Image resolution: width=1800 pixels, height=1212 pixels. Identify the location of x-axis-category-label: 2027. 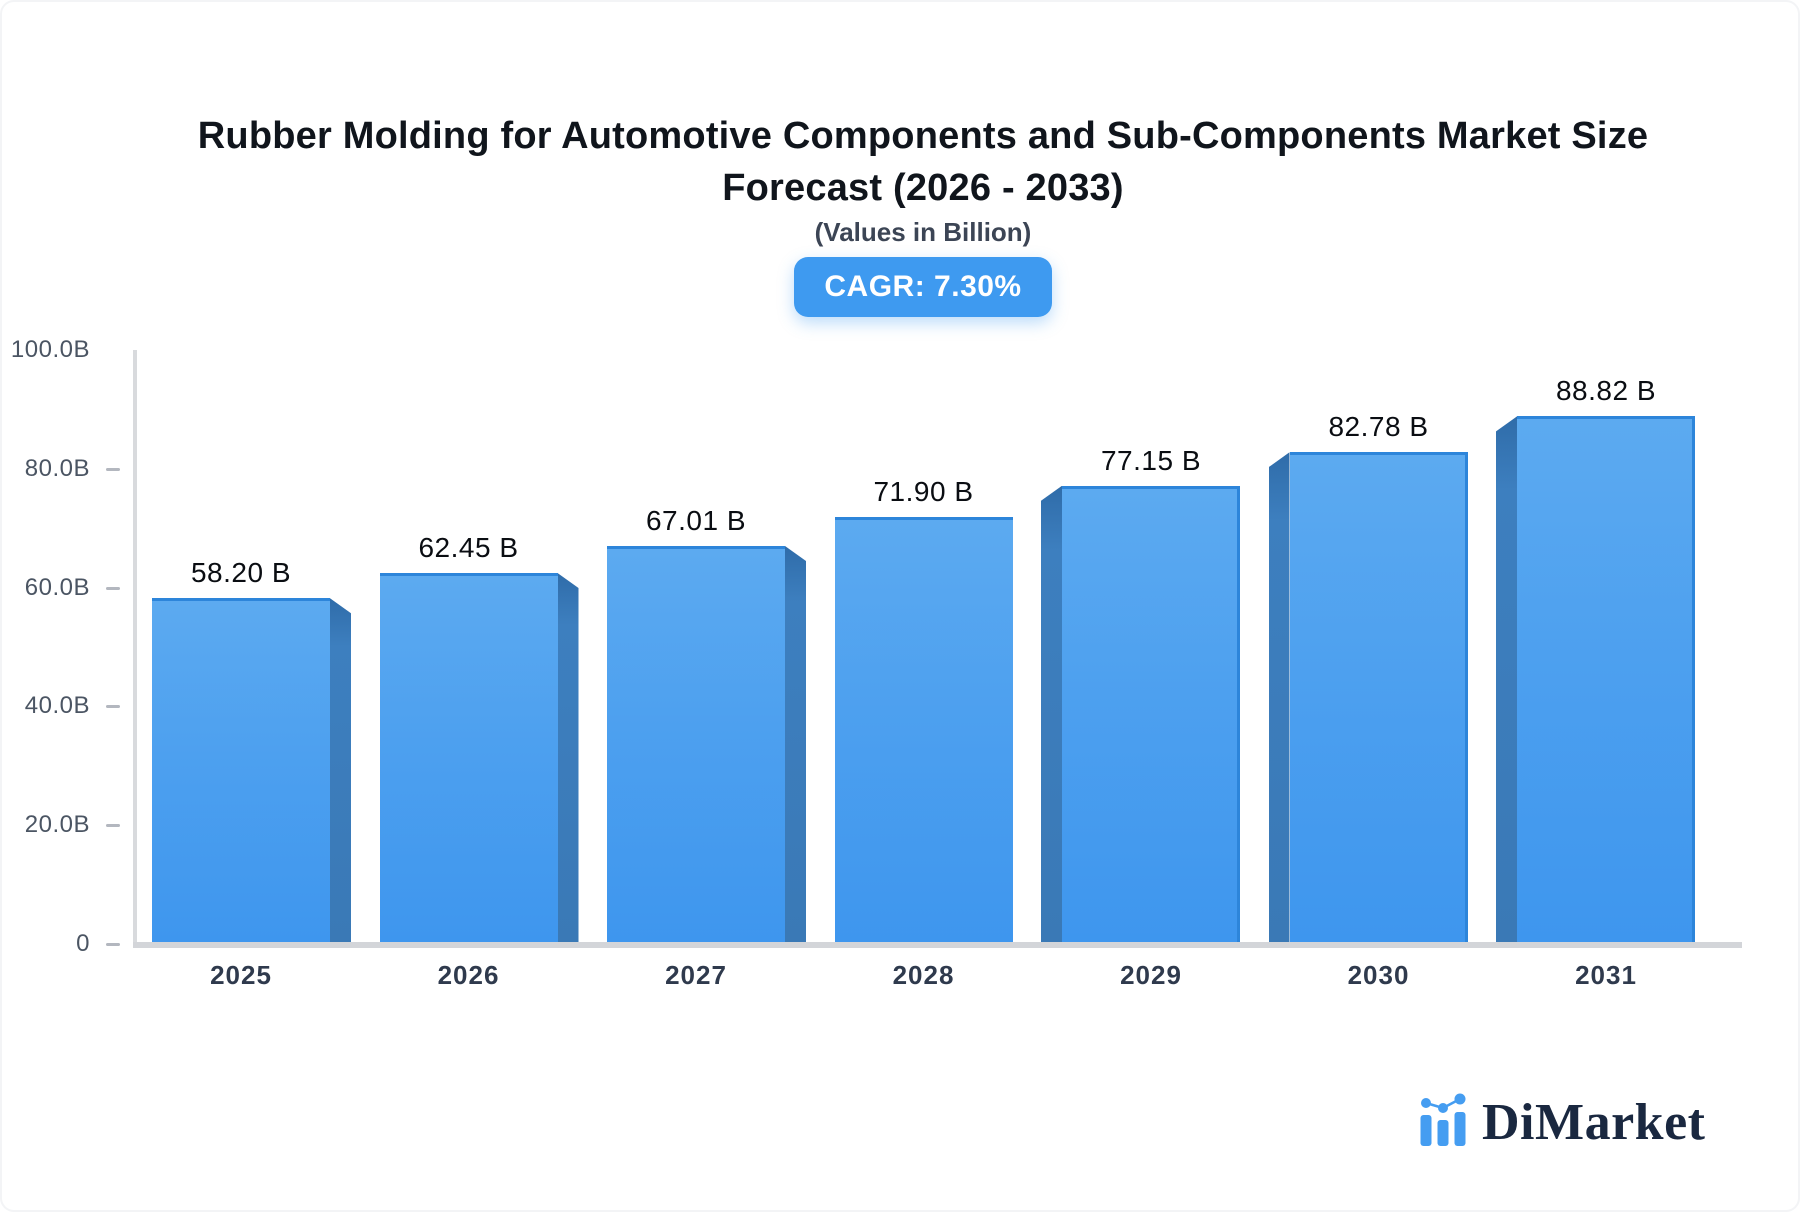
(696, 975).